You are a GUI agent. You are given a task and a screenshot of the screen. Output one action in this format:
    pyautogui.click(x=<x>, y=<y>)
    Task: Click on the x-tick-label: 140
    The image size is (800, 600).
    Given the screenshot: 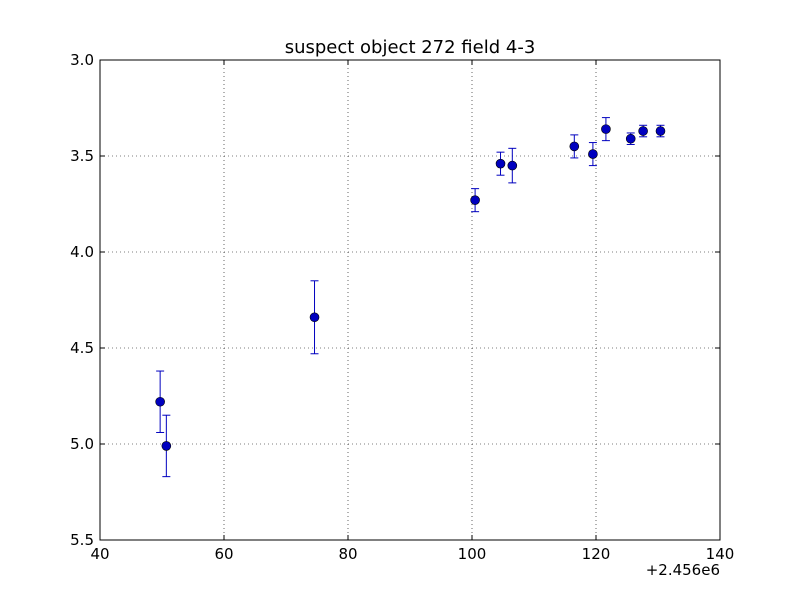 What is the action you would take?
    pyautogui.click(x=720, y=554)
    